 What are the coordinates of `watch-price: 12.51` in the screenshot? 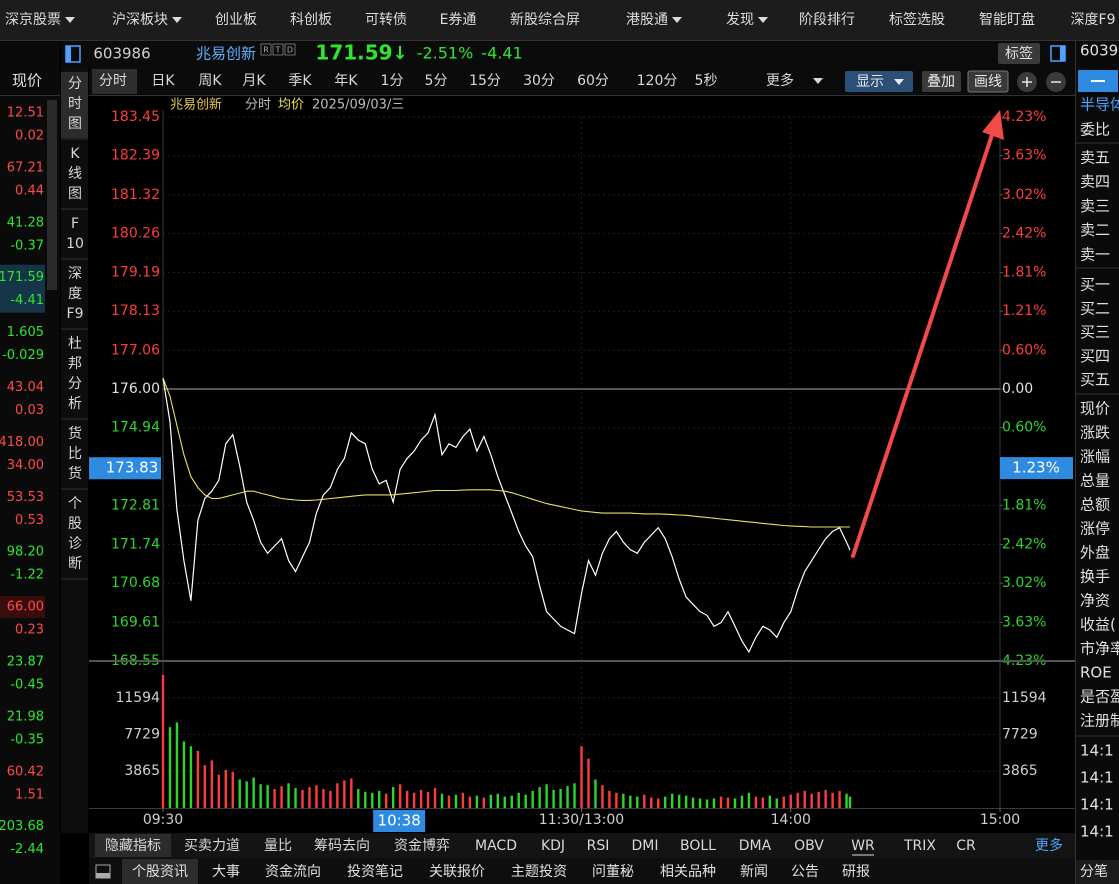 It's located at (25, 113).